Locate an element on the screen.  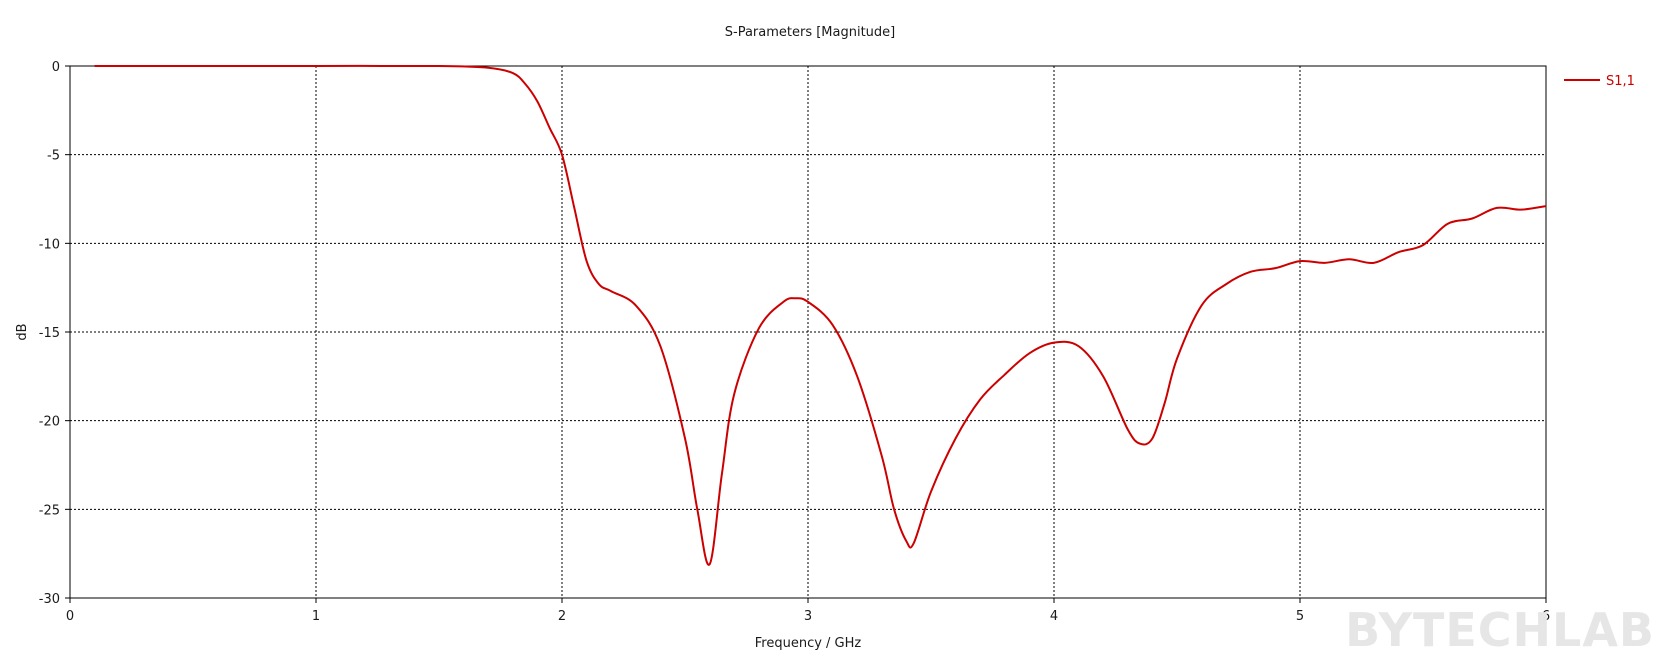
legend-label-s11: S1,1 is located at coordinates (1620, 81).